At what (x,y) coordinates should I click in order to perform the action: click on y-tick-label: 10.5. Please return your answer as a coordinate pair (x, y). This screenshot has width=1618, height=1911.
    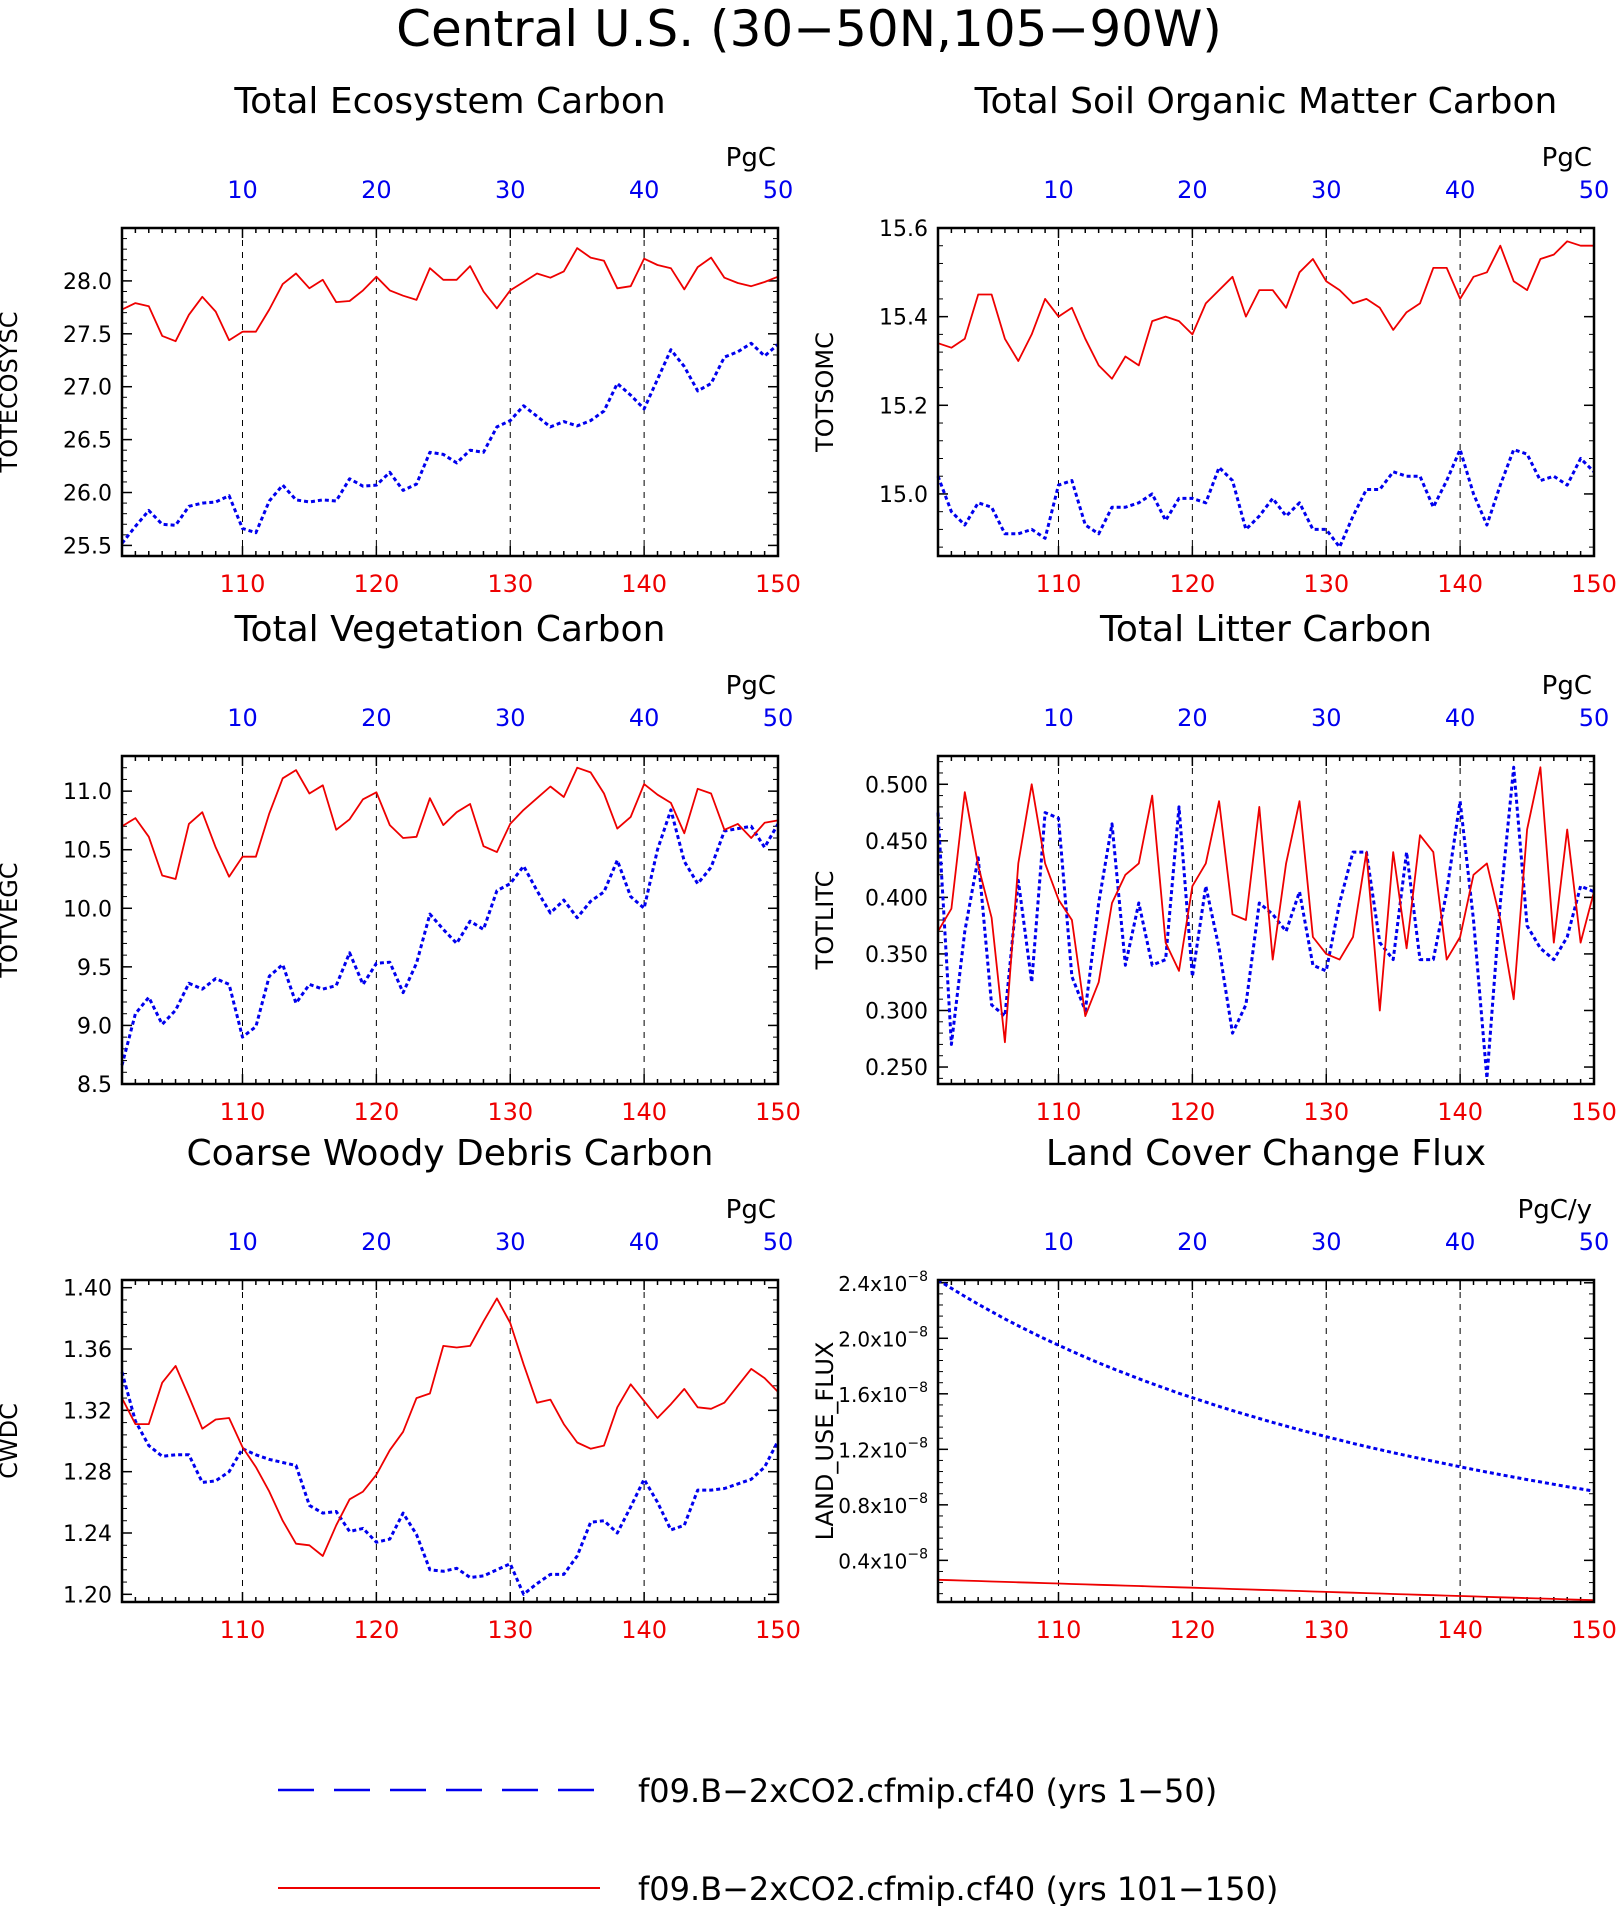
    Looking at the image, I should click on (87, 851).